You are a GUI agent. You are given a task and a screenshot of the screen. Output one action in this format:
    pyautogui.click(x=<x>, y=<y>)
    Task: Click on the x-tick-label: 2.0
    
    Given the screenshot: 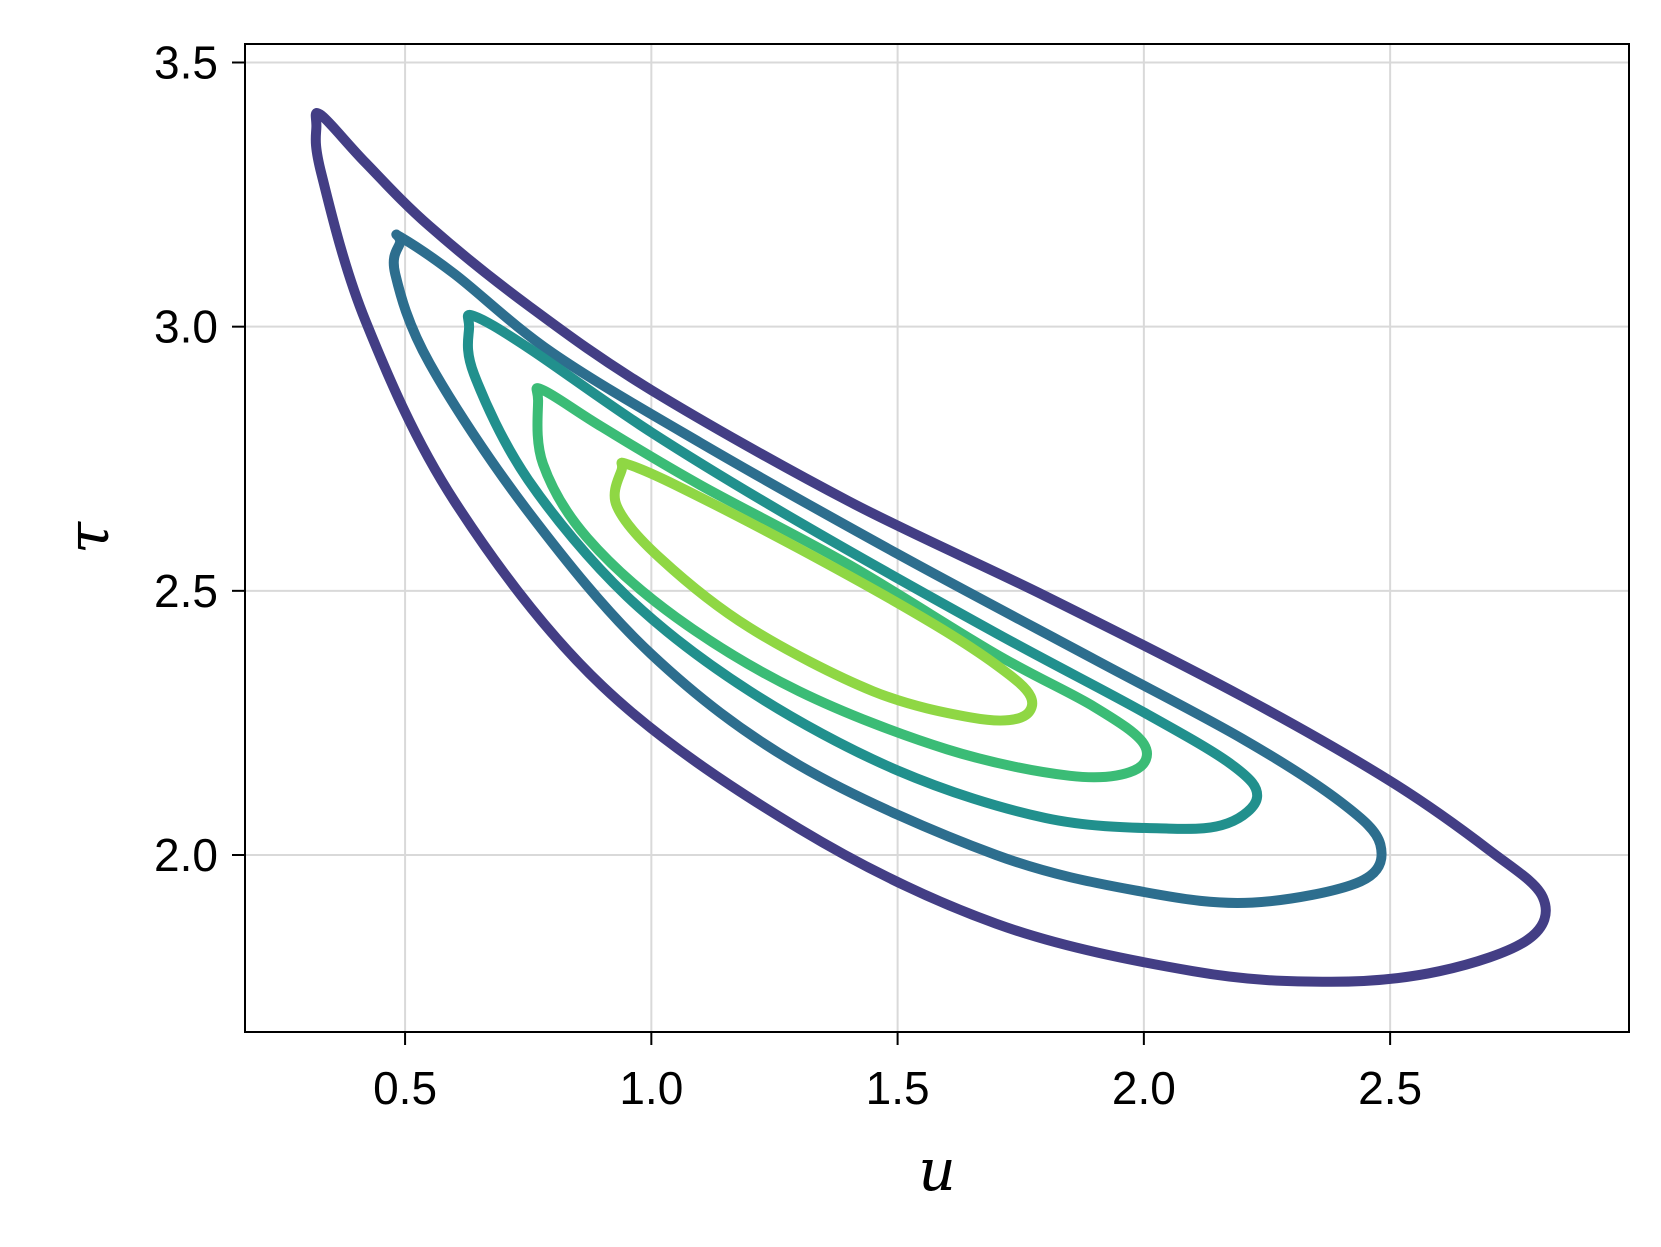 What is the action you would take?
    pyautogui.click(x=1144, y=1088)
    